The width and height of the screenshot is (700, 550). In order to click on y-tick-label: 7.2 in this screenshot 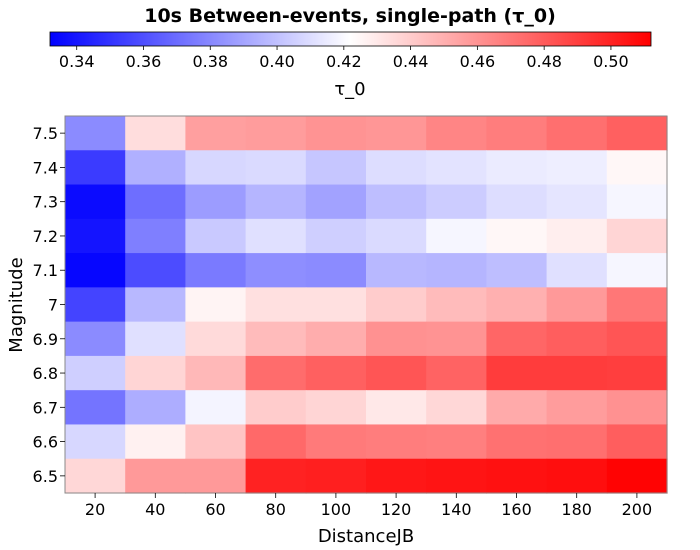, I will do `click(45, 236)`.